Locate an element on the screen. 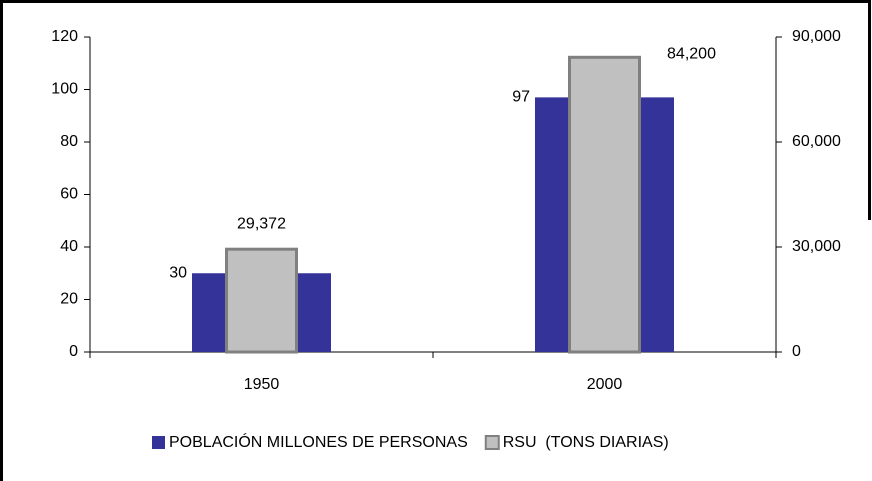  value-label: 84,200 is located at coordinates (691, 54).